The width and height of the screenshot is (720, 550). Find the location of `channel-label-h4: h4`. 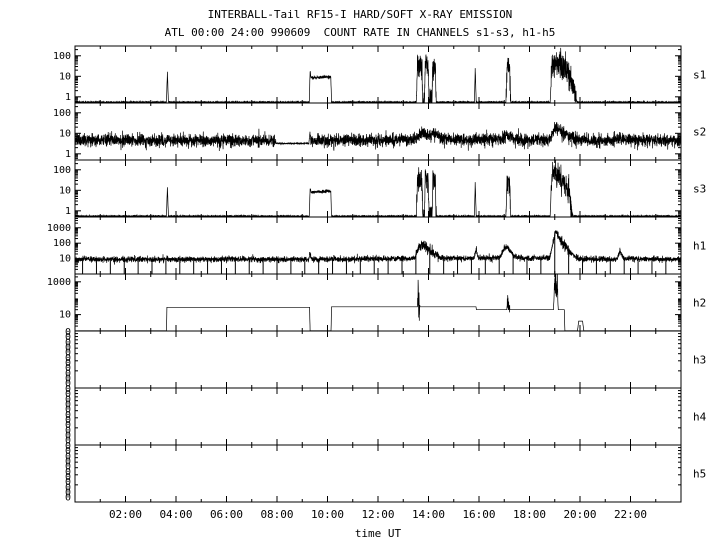

channel-label-h4: h4 is located at coordinates (700, 417).